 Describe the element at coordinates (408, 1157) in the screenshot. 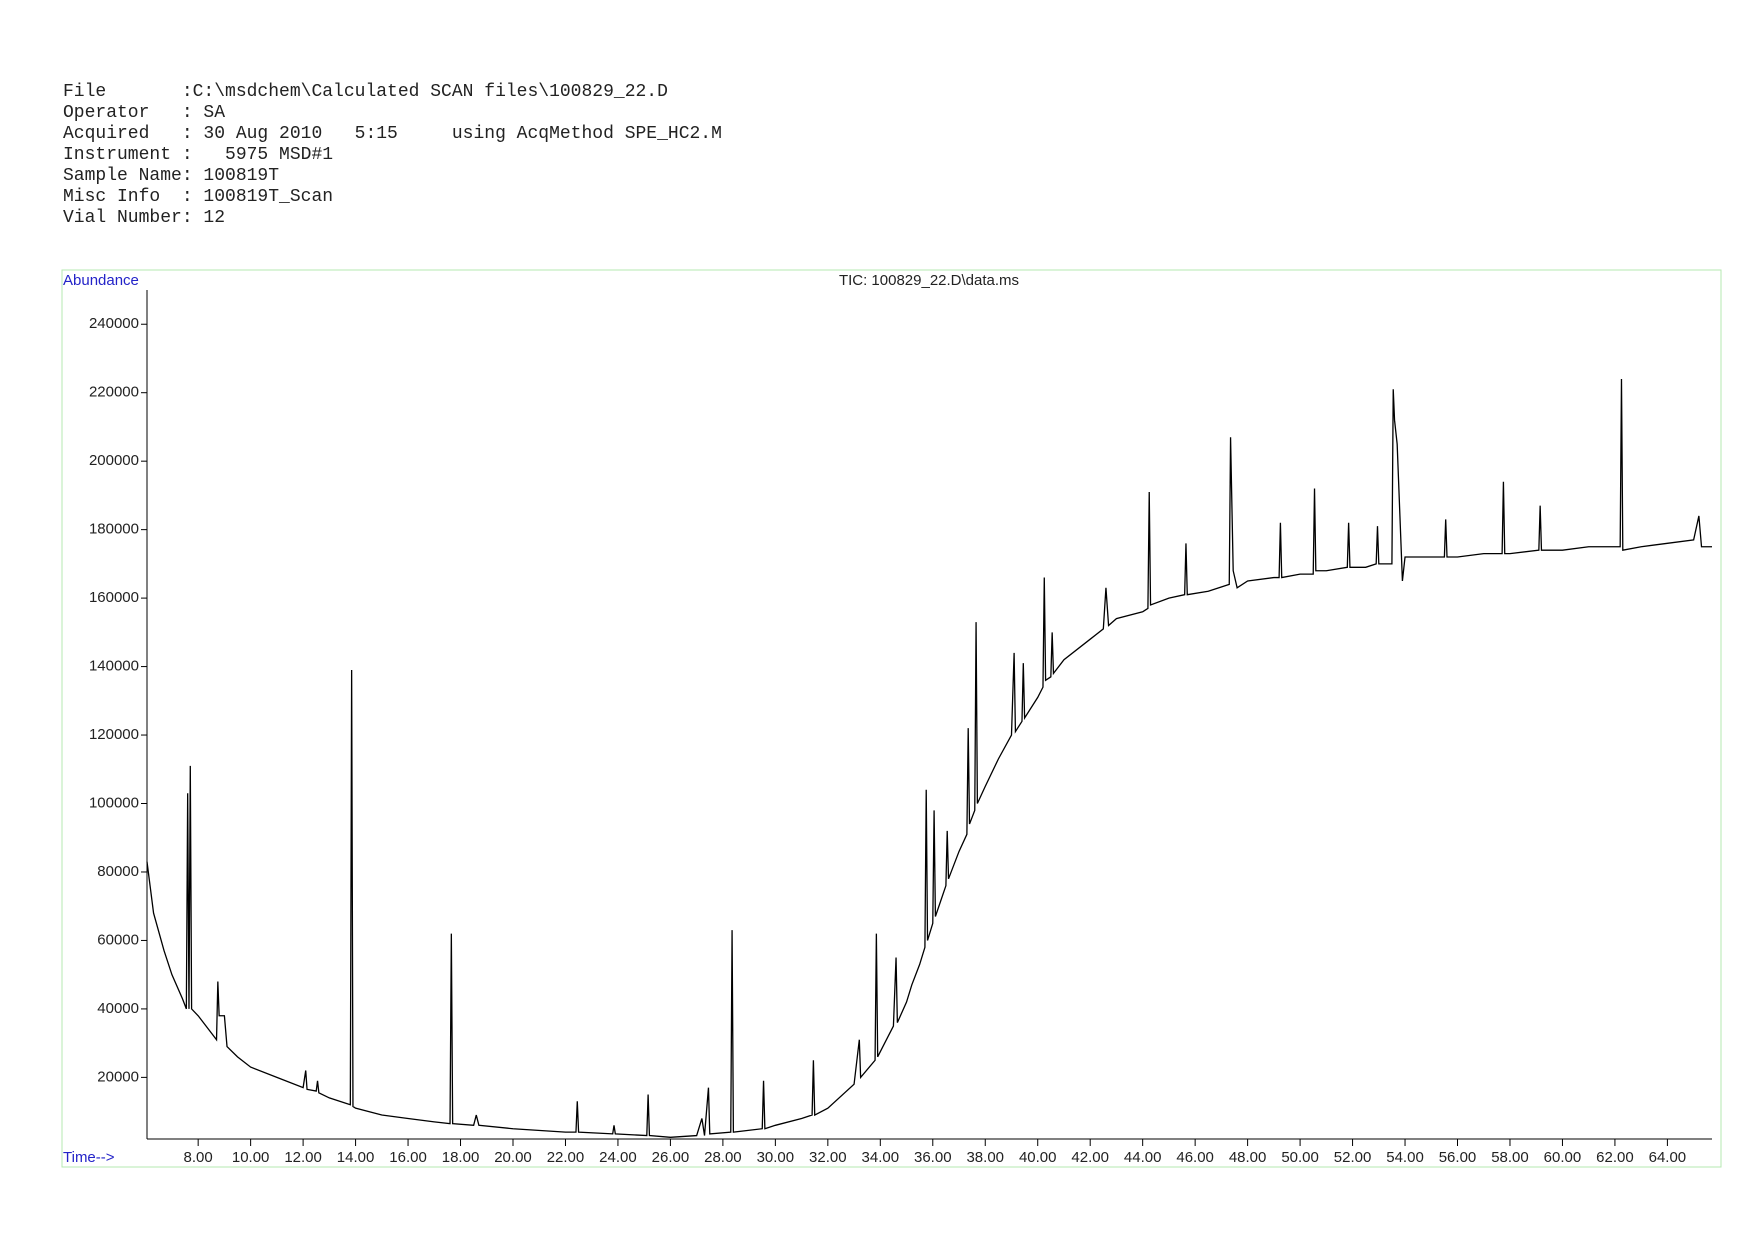

I see `x-tick-label: 16.00` at that location.